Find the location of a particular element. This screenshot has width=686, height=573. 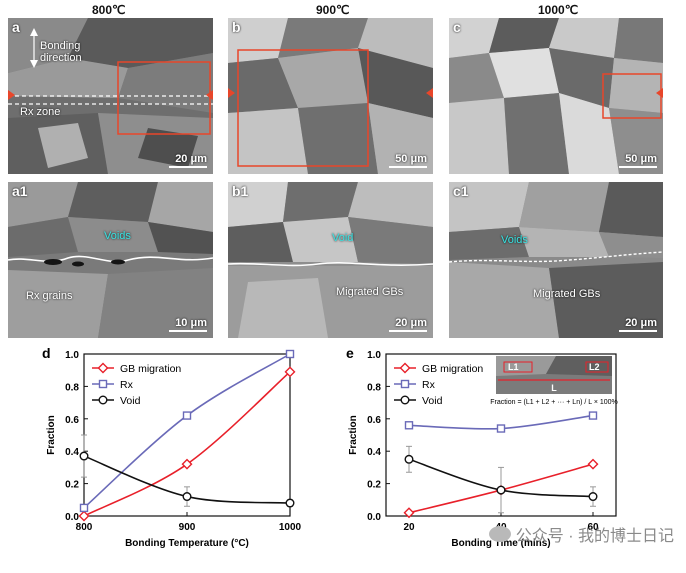

migrated-gbs-label-c1: Migrated GBs is located at coordinates (567, 294).